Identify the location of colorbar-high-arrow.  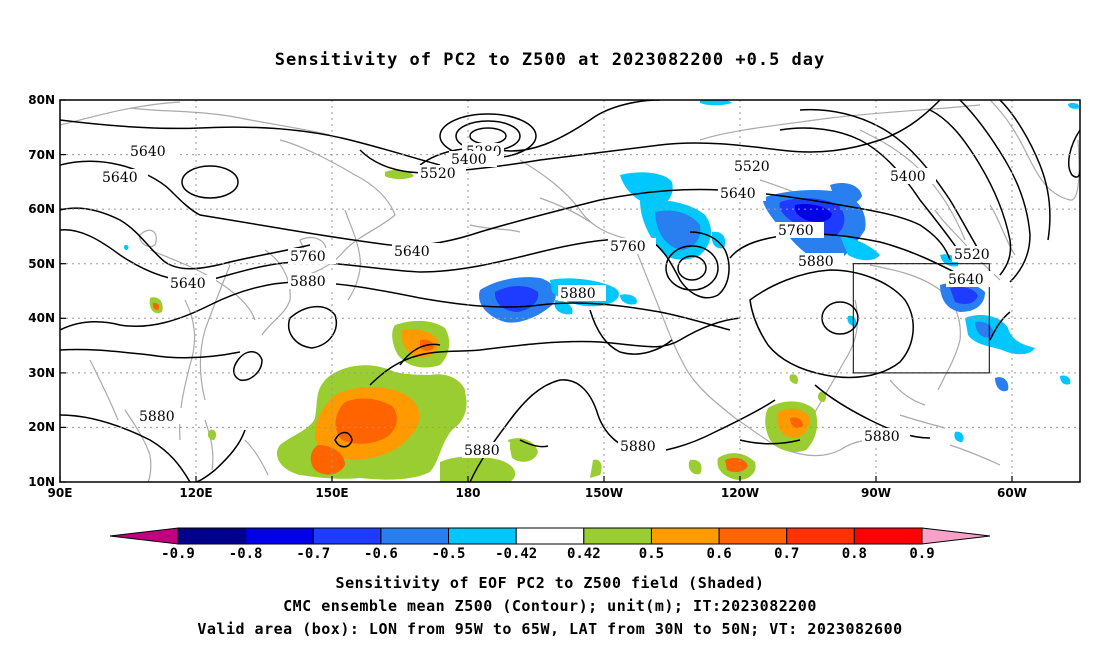
(956, 536).